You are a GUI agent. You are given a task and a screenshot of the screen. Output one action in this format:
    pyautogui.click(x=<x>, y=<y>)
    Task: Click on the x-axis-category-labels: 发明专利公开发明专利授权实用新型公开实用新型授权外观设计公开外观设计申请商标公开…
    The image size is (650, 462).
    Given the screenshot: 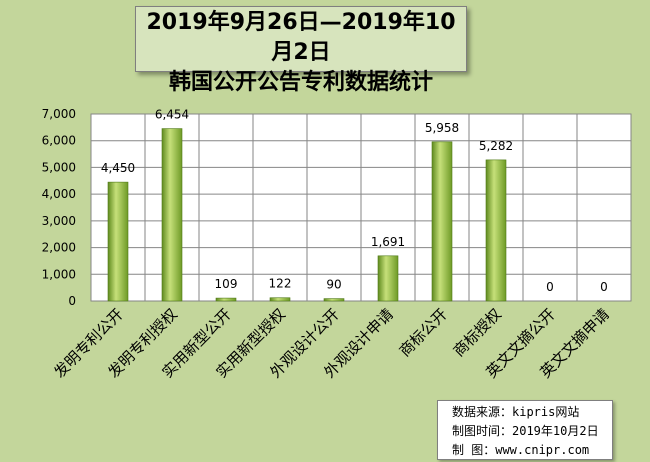 What is the action you would take?
    pyautogui.click(x=331, y=343)
    